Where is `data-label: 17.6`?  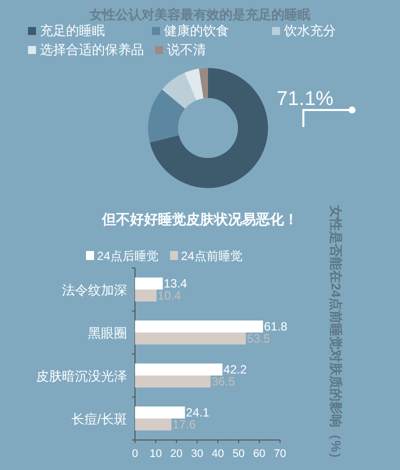
data-label: 17.6 is located at coordinates (184, 425).